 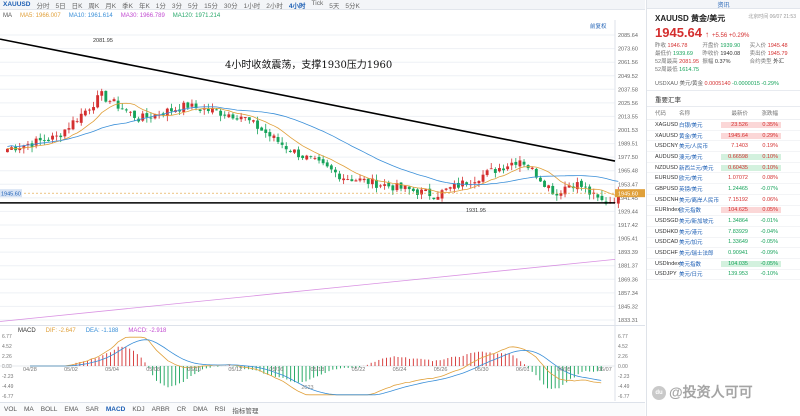 What do you see at coordinates (723, 243) in the screenshot?
I see `fx-row-usdcad: USDCAD 美元/加元 1.33649 -0.05%` at bounding box center [723, 243].